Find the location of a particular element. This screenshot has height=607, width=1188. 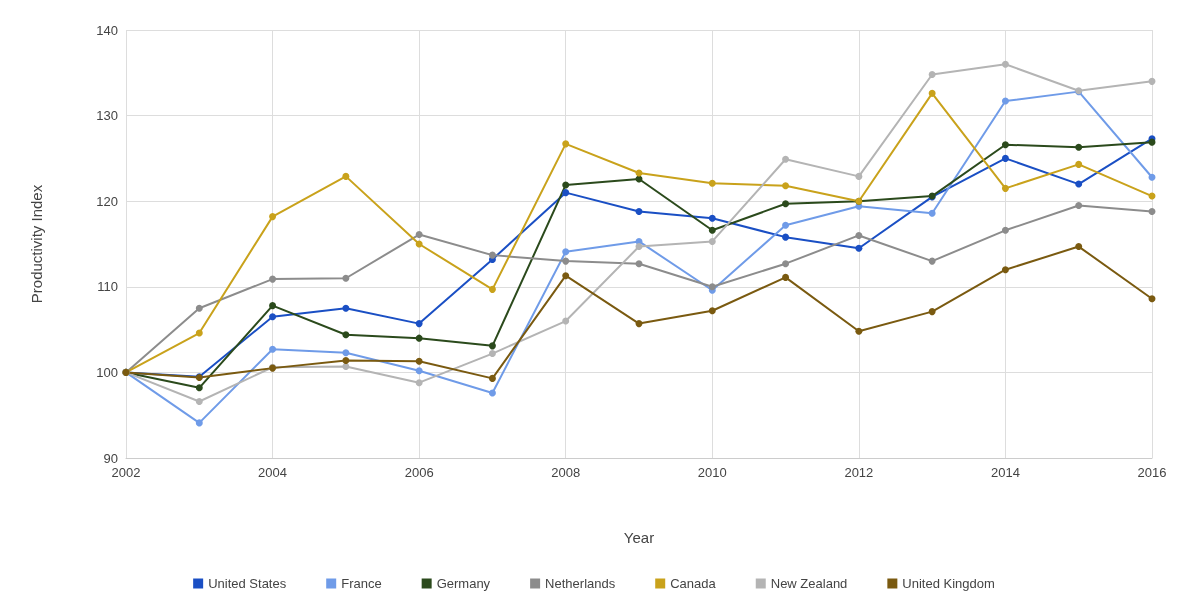

y-tick-label: 110 is located at coordinates (107, 287).